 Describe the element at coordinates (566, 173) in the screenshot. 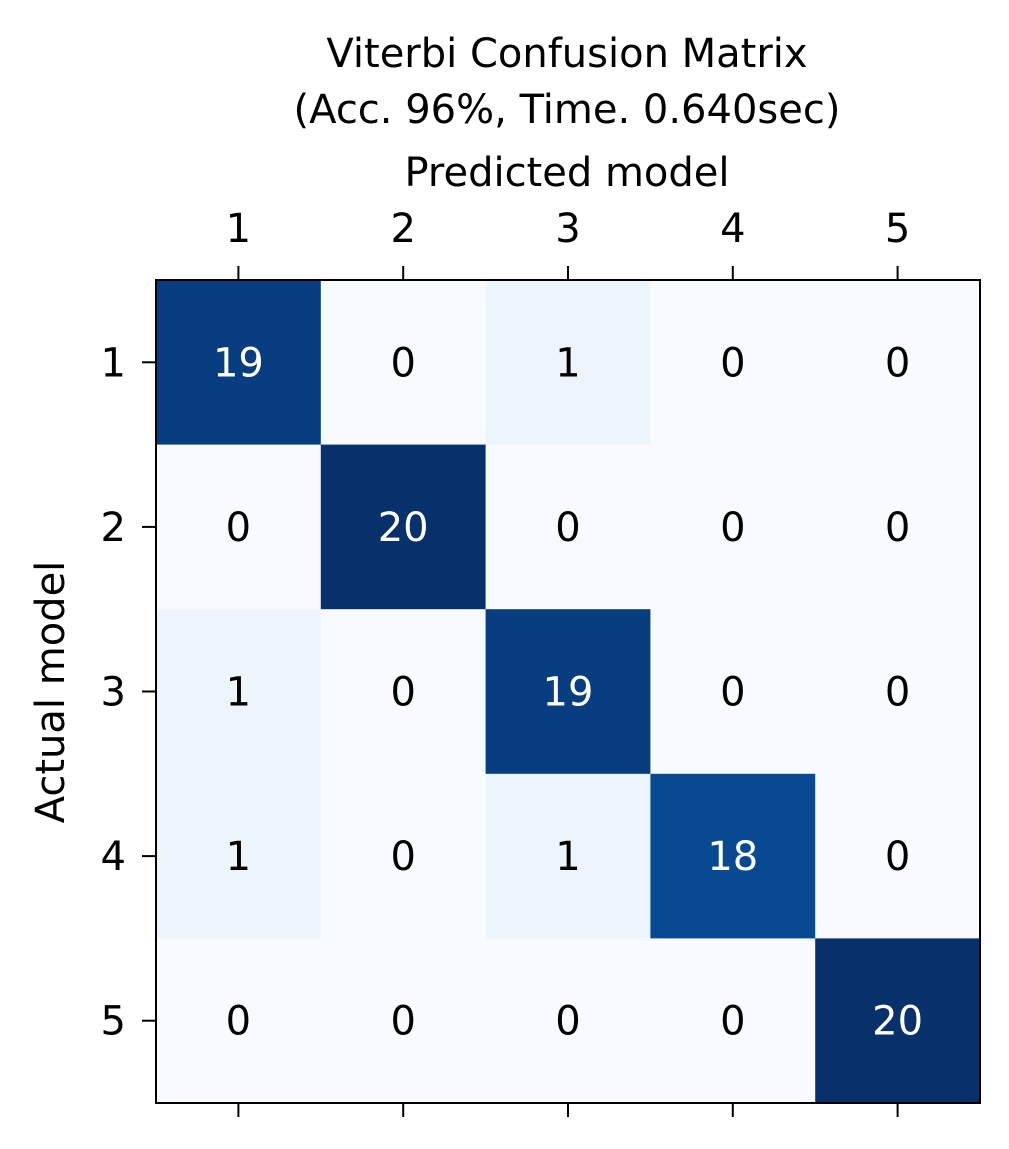

I see `x-axis-label: Predicted model` at that location.